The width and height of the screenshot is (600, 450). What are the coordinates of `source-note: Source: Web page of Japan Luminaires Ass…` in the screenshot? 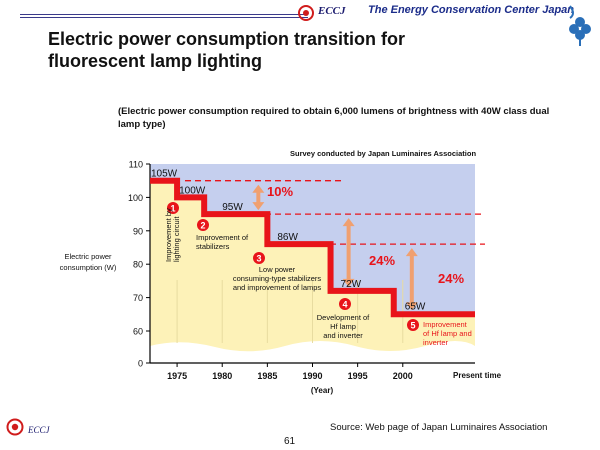 It's located at (439, 427).